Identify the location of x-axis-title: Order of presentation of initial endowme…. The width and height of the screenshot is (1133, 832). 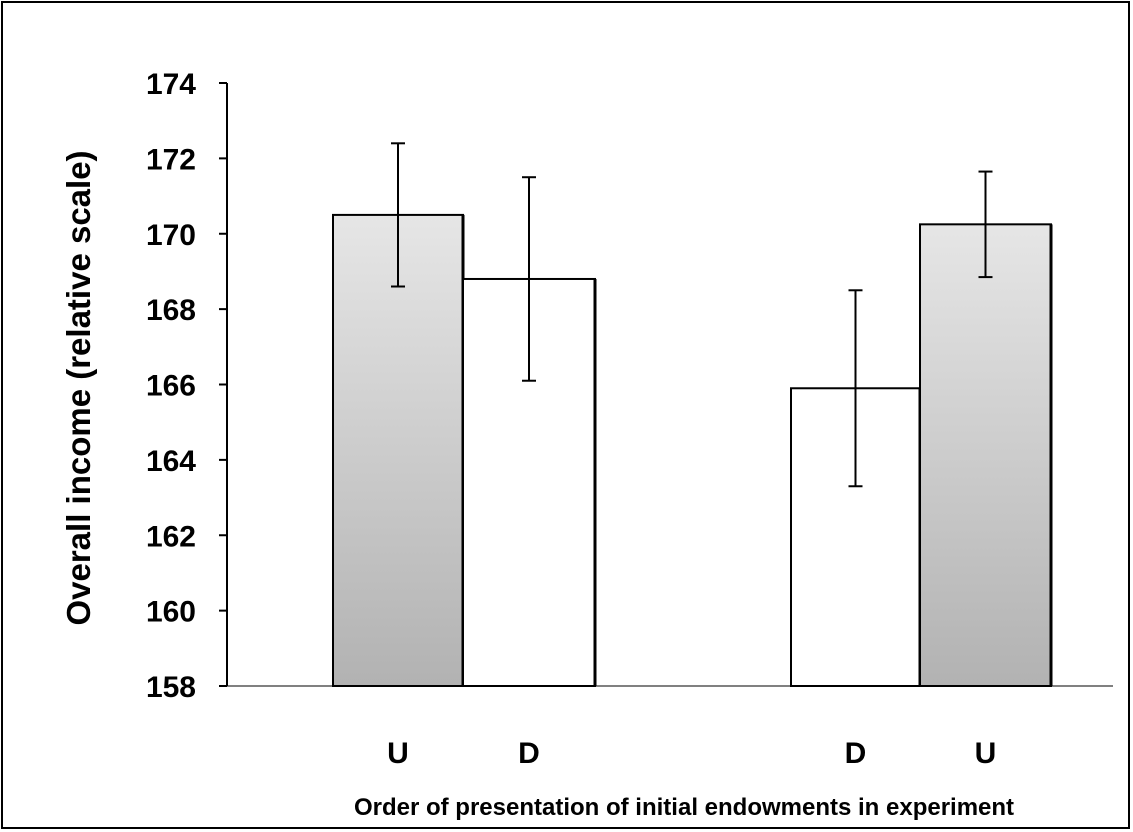
(684, 807).